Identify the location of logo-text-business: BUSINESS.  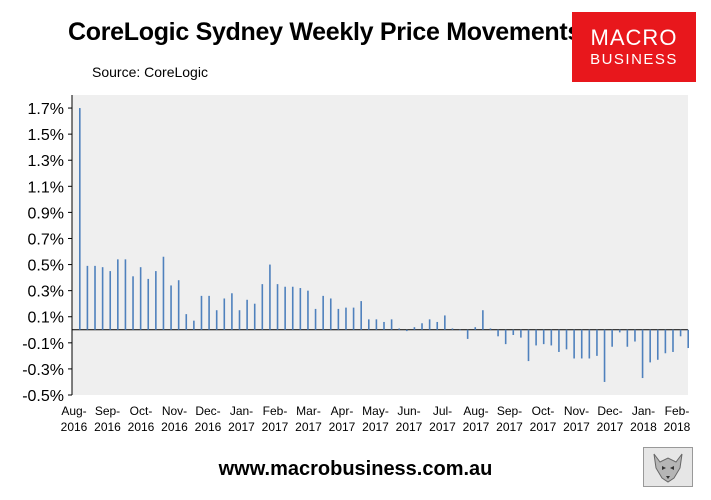
(634, 59).